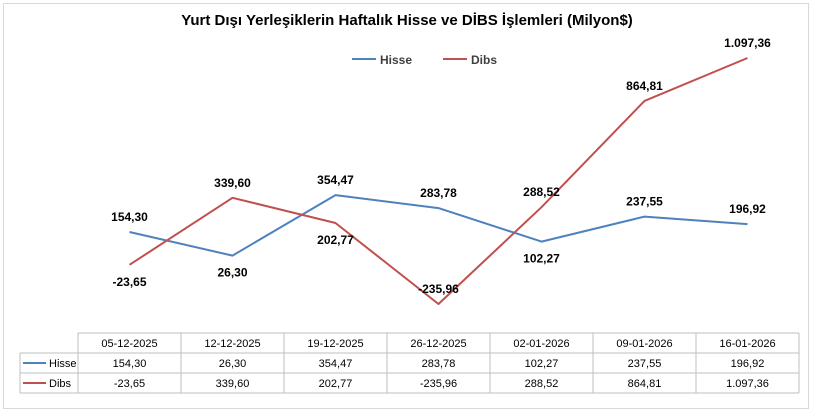 Image resolution: width=814 pixels, height=414 pixels. Describe the element at coordinates (542, 384) in the screenshot. I see `table-cell: 288,52` at that location.